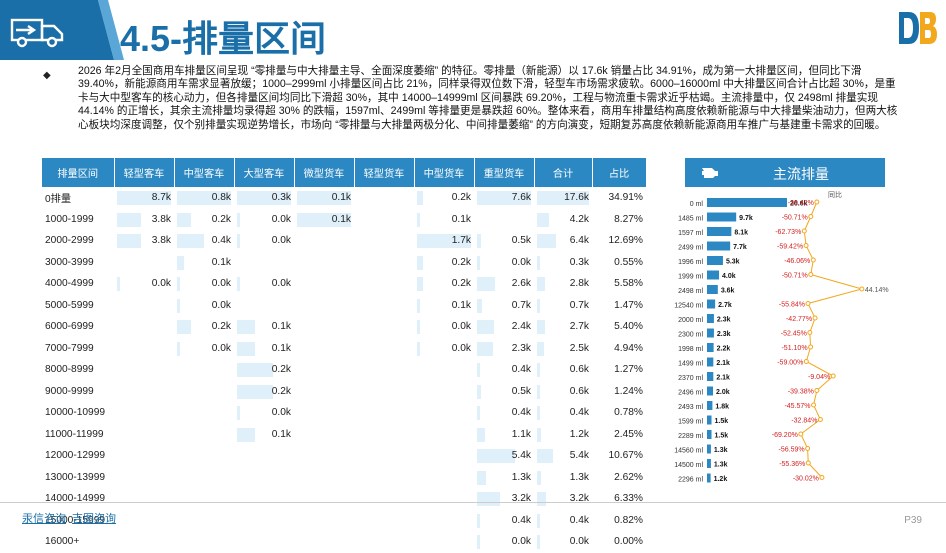 The height and width of the screenshot is (553, 946). What do you see at coordinates (69, 262) in the screenshot?
I see `row-label: 3000-3999` at bounding box center [69, 262].